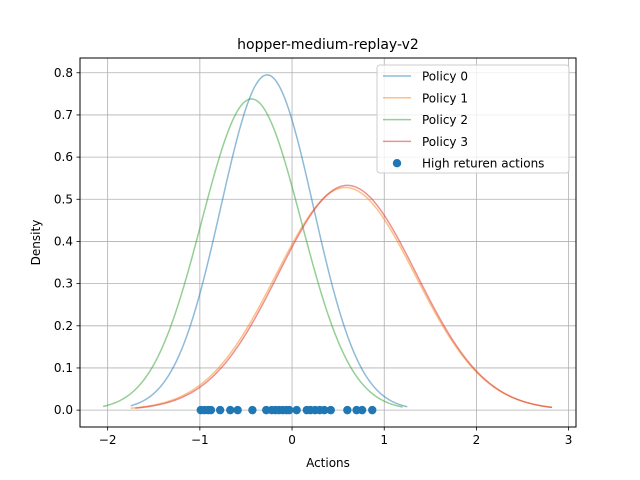 This screenshot has width=640, height=480. I want to click on x-tick-label: 3, so click(569, 440).